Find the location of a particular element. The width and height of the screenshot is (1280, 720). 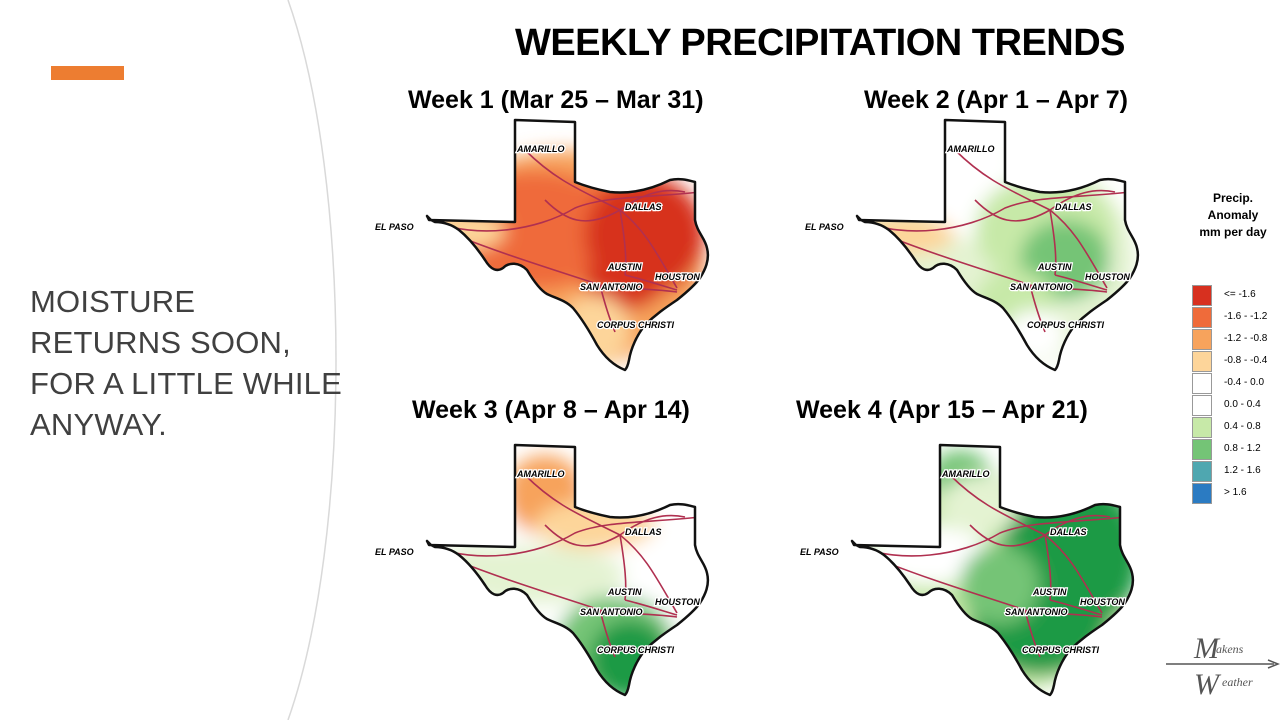

logo-letter-m: M is located at coordinates (1207, 648).